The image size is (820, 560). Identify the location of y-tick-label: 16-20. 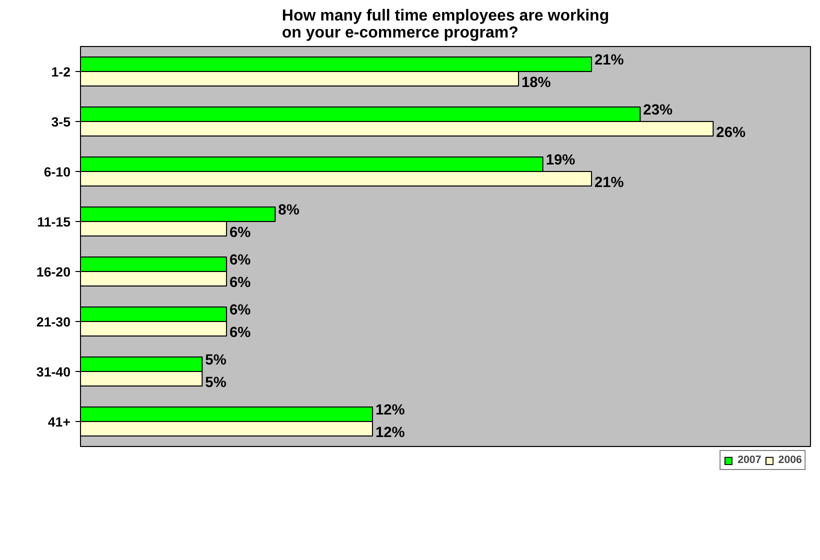
(53, 272).